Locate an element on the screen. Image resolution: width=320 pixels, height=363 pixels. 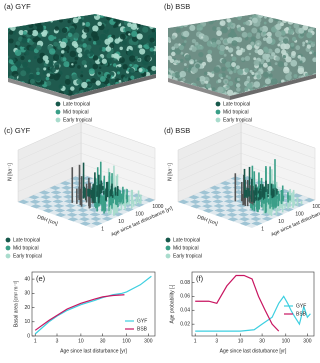
legend-label: Early tropical is located at coordinates (77, 120).